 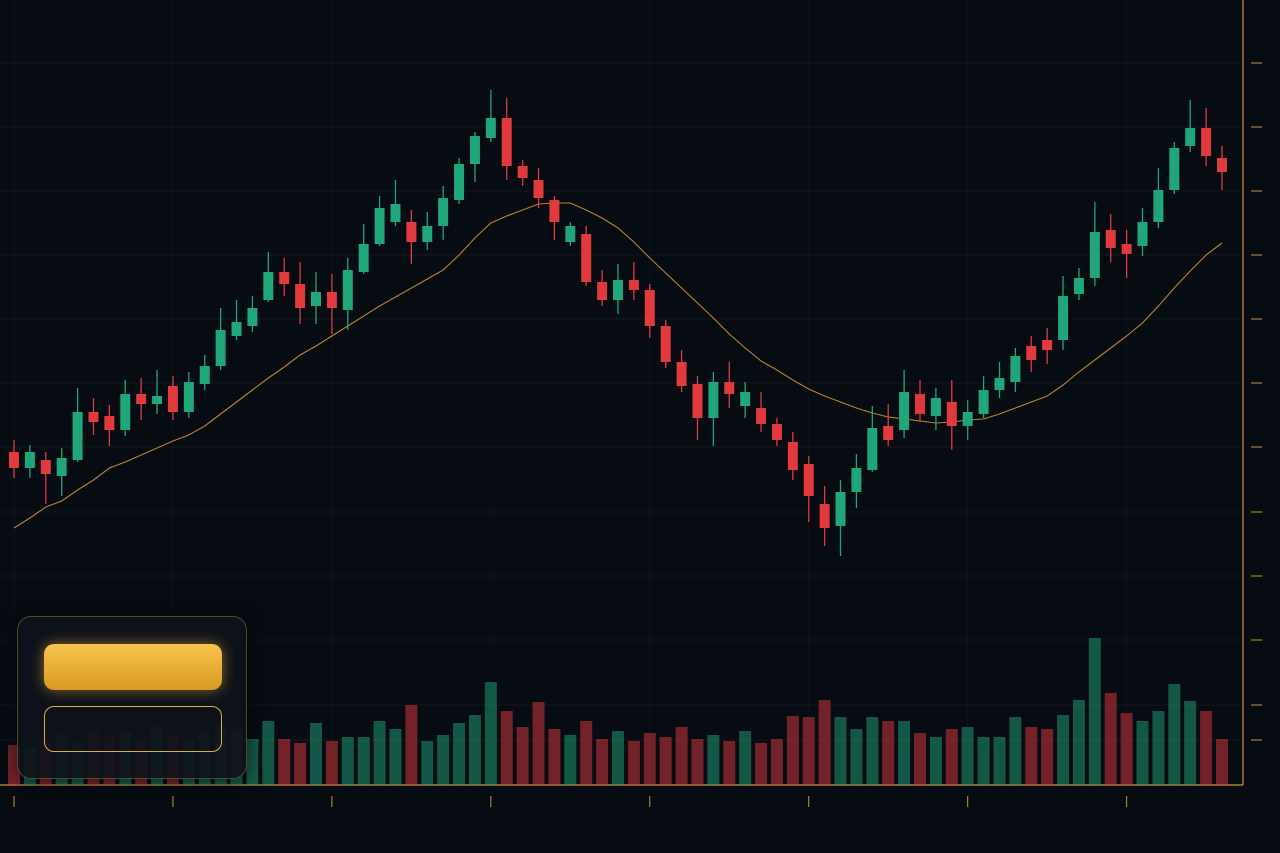 What do you see at coordinates (132, 697) in the screenshot?
I see `order-panel` at bounding box center [132, 697].